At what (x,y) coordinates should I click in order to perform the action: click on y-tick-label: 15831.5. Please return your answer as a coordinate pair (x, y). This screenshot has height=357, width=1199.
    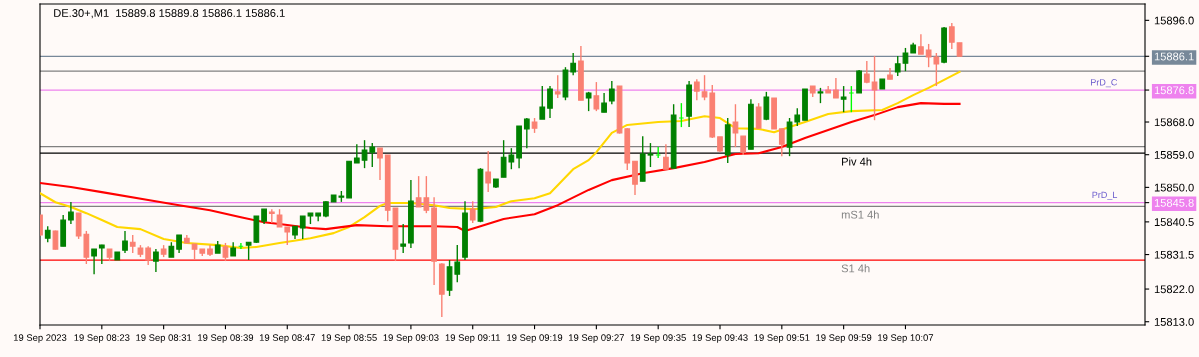
    Looking at the image, I should click on (1174, 254).